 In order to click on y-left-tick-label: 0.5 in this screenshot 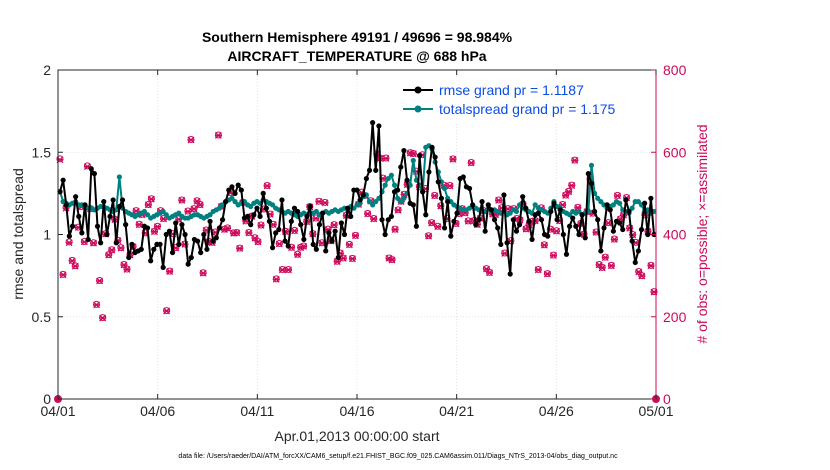, I will do `click(42, 317)`.